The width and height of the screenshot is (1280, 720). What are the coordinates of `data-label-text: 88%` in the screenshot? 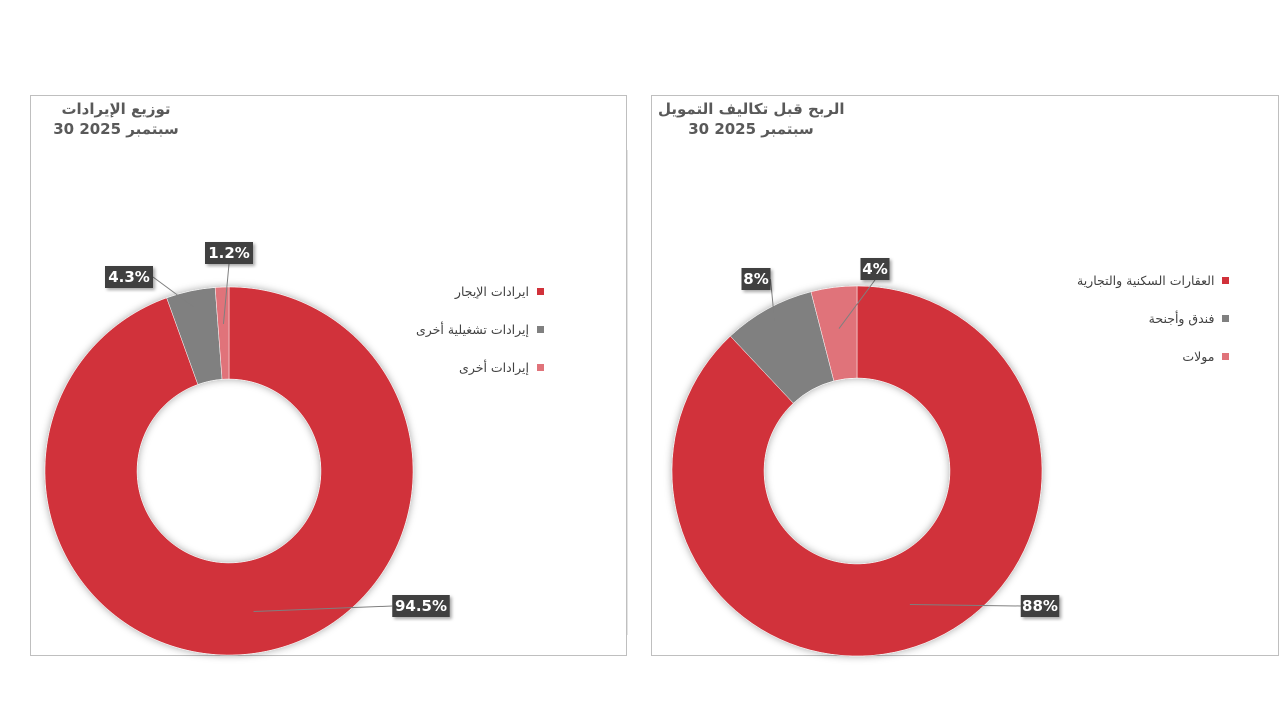 It's located at (1040, 606).